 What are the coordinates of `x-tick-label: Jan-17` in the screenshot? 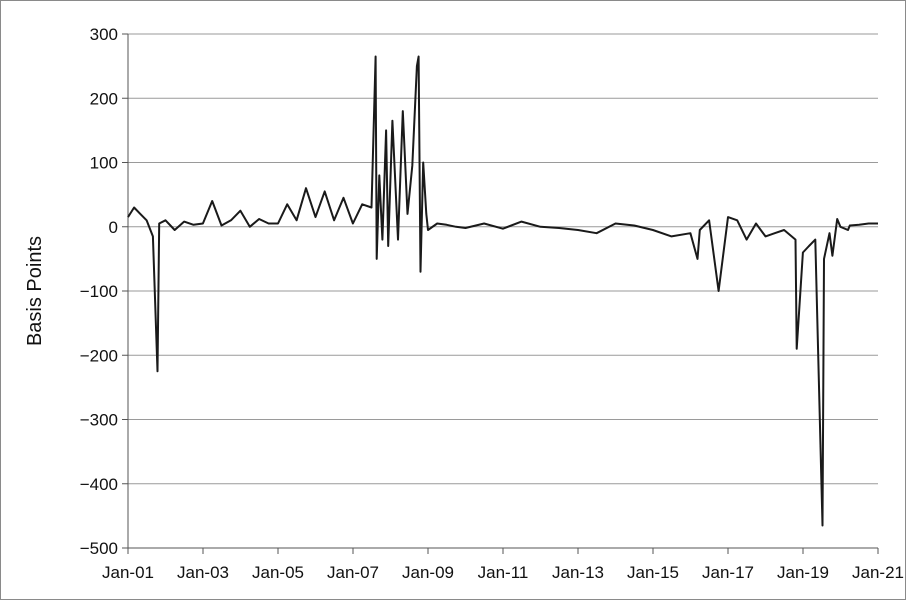 It's located at (728, 572).